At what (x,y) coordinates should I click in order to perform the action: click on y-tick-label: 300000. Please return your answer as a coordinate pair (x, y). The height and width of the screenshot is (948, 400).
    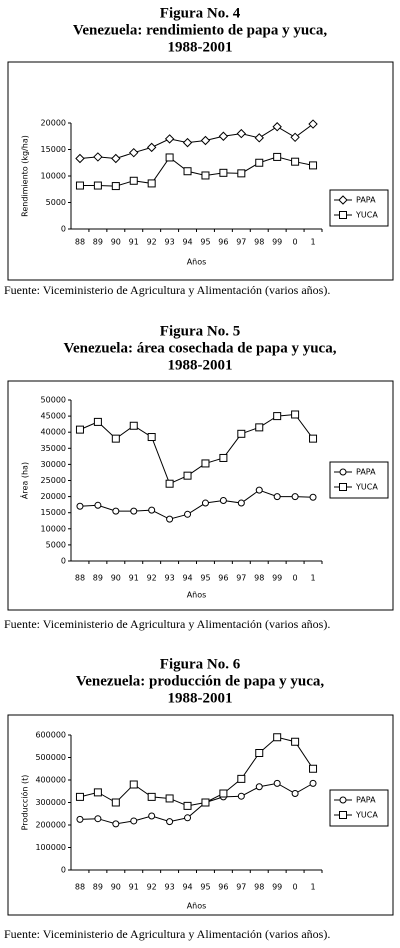
    Looking at the image, I should click on (50, 802).